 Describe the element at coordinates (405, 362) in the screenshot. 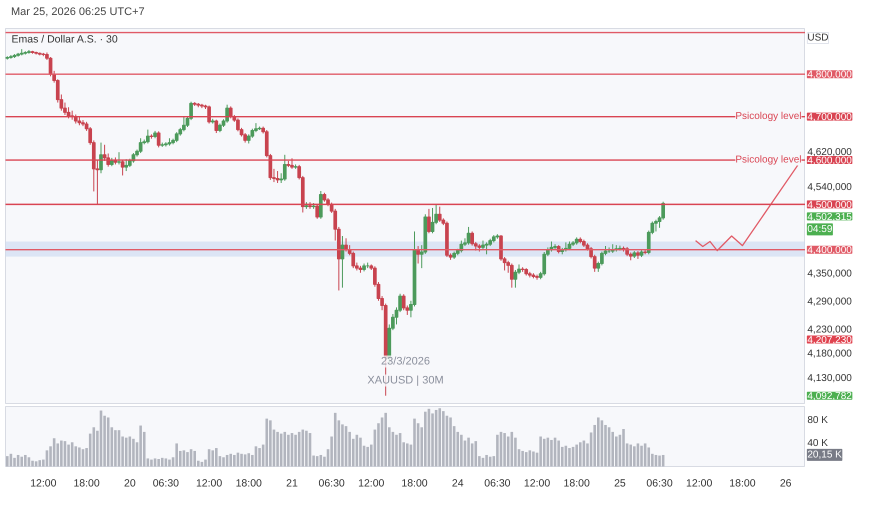

I see `annotation: 23/3/2026` at that location.